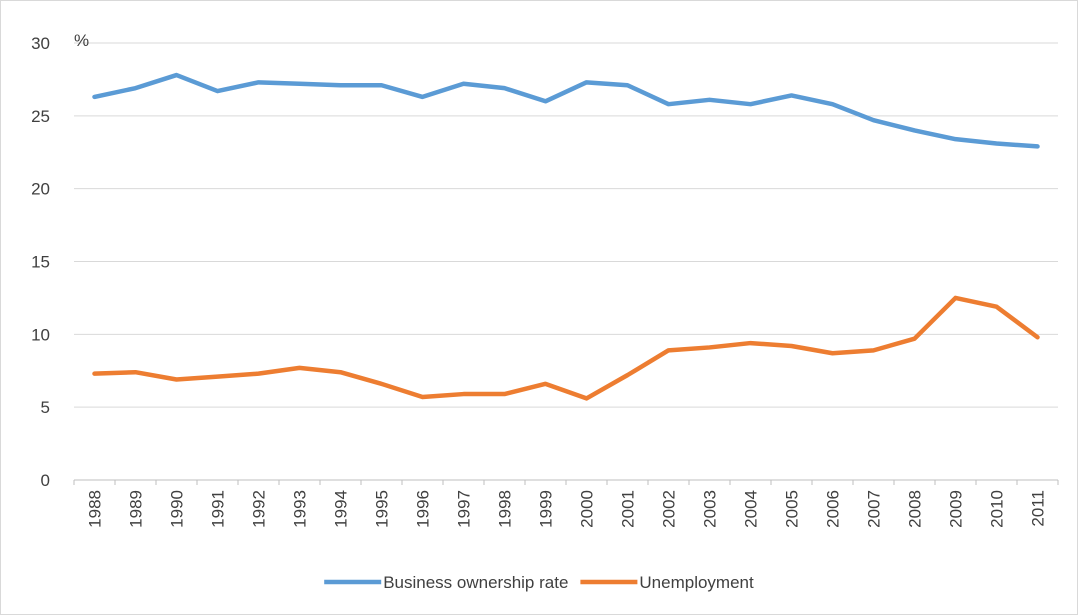 This screenshot has height=615, width=1078. Describe the element at coordinates (81, 40) in the screenshot. I see `y-axis-label: %` at that location.